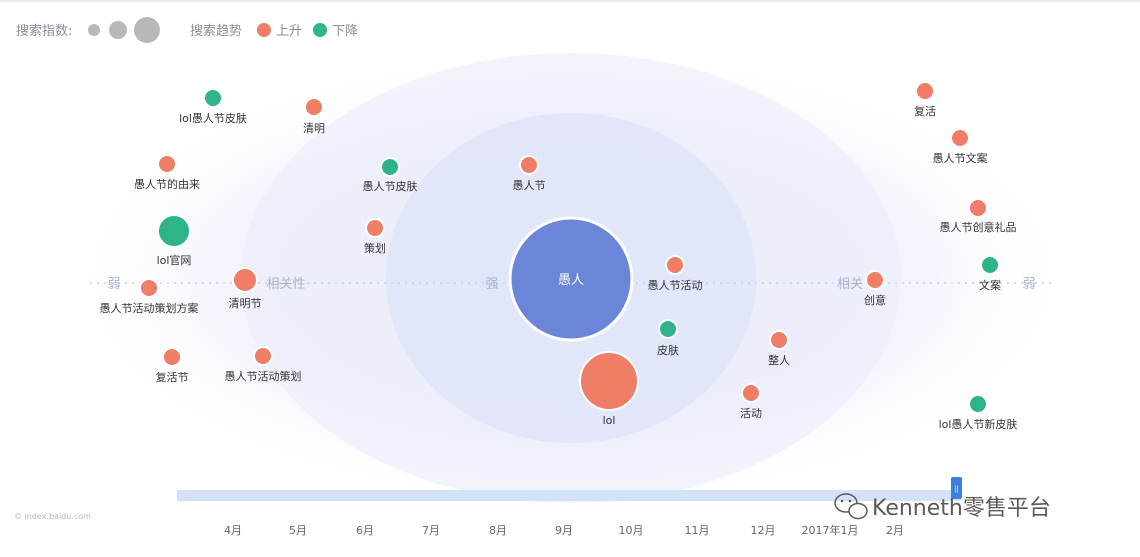  I want to click on legend-trend-label: 搜索趋势, so click(216, 31).